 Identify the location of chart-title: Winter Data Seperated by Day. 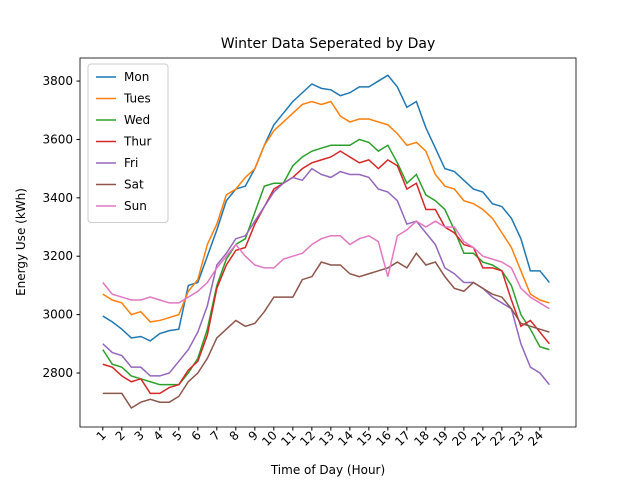
(328, 44).